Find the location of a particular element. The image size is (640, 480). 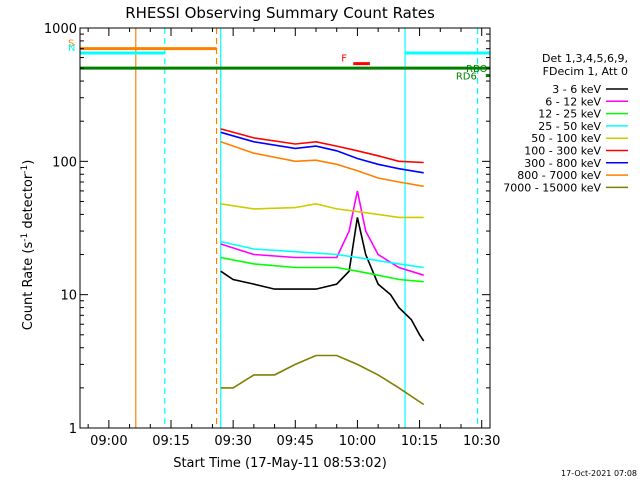

y-axis-label: Count Rate (s-1 detector-1) is located at coordinates (28, 245).